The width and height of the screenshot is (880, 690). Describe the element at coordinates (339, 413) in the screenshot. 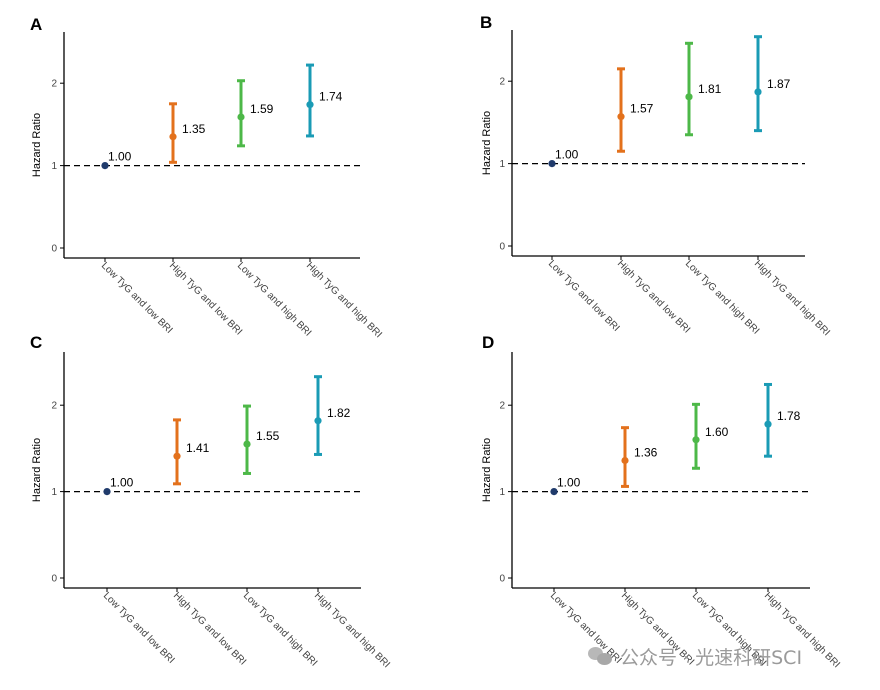

I see `value-label: 1.82` at that location.